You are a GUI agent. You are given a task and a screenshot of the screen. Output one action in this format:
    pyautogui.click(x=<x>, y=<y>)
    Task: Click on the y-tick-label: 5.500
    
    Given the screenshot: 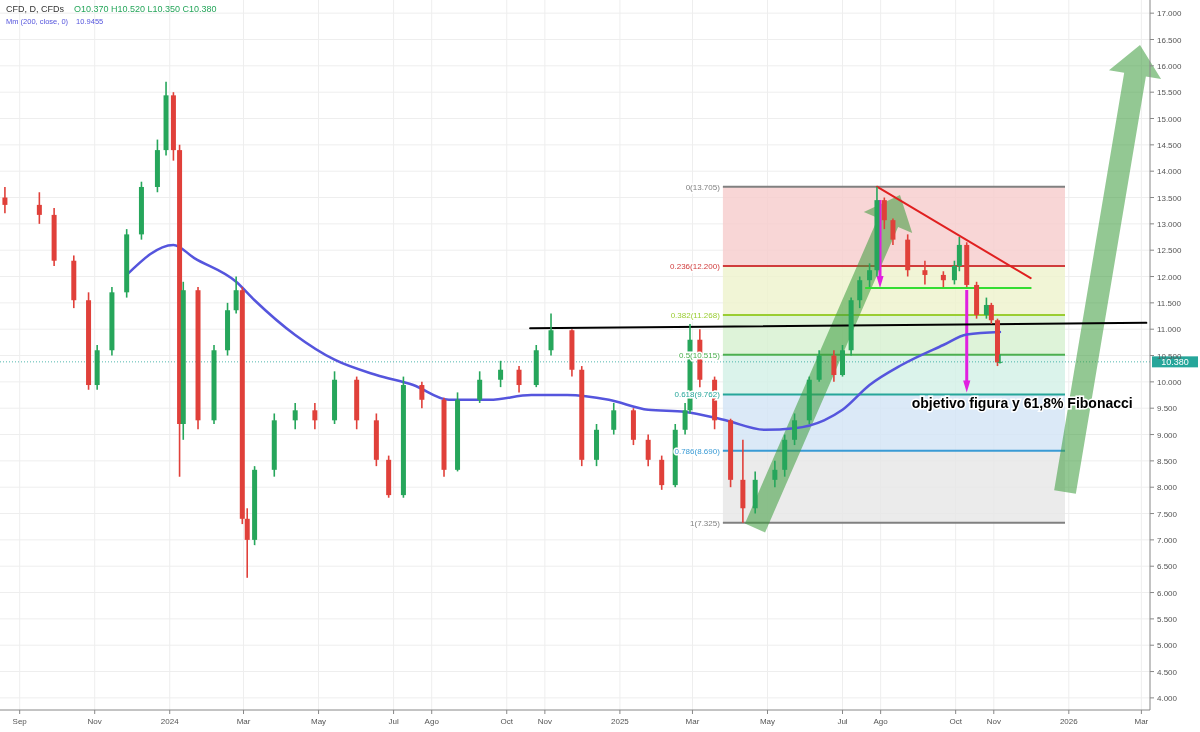 What is the action you would take?
    pyautogui.click(x=1167, y=619)
    